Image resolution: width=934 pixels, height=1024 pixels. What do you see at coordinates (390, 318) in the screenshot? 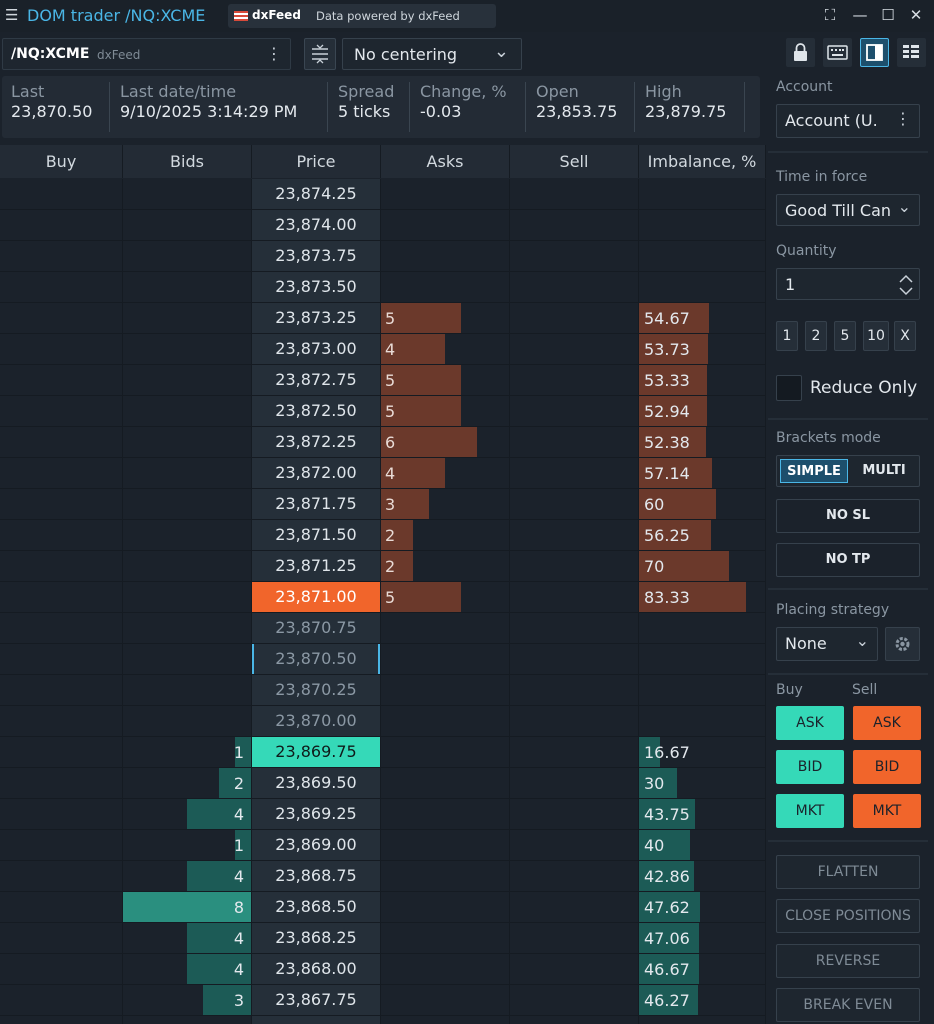
I see `ask-size: 5` at bounding box center [390, 318].